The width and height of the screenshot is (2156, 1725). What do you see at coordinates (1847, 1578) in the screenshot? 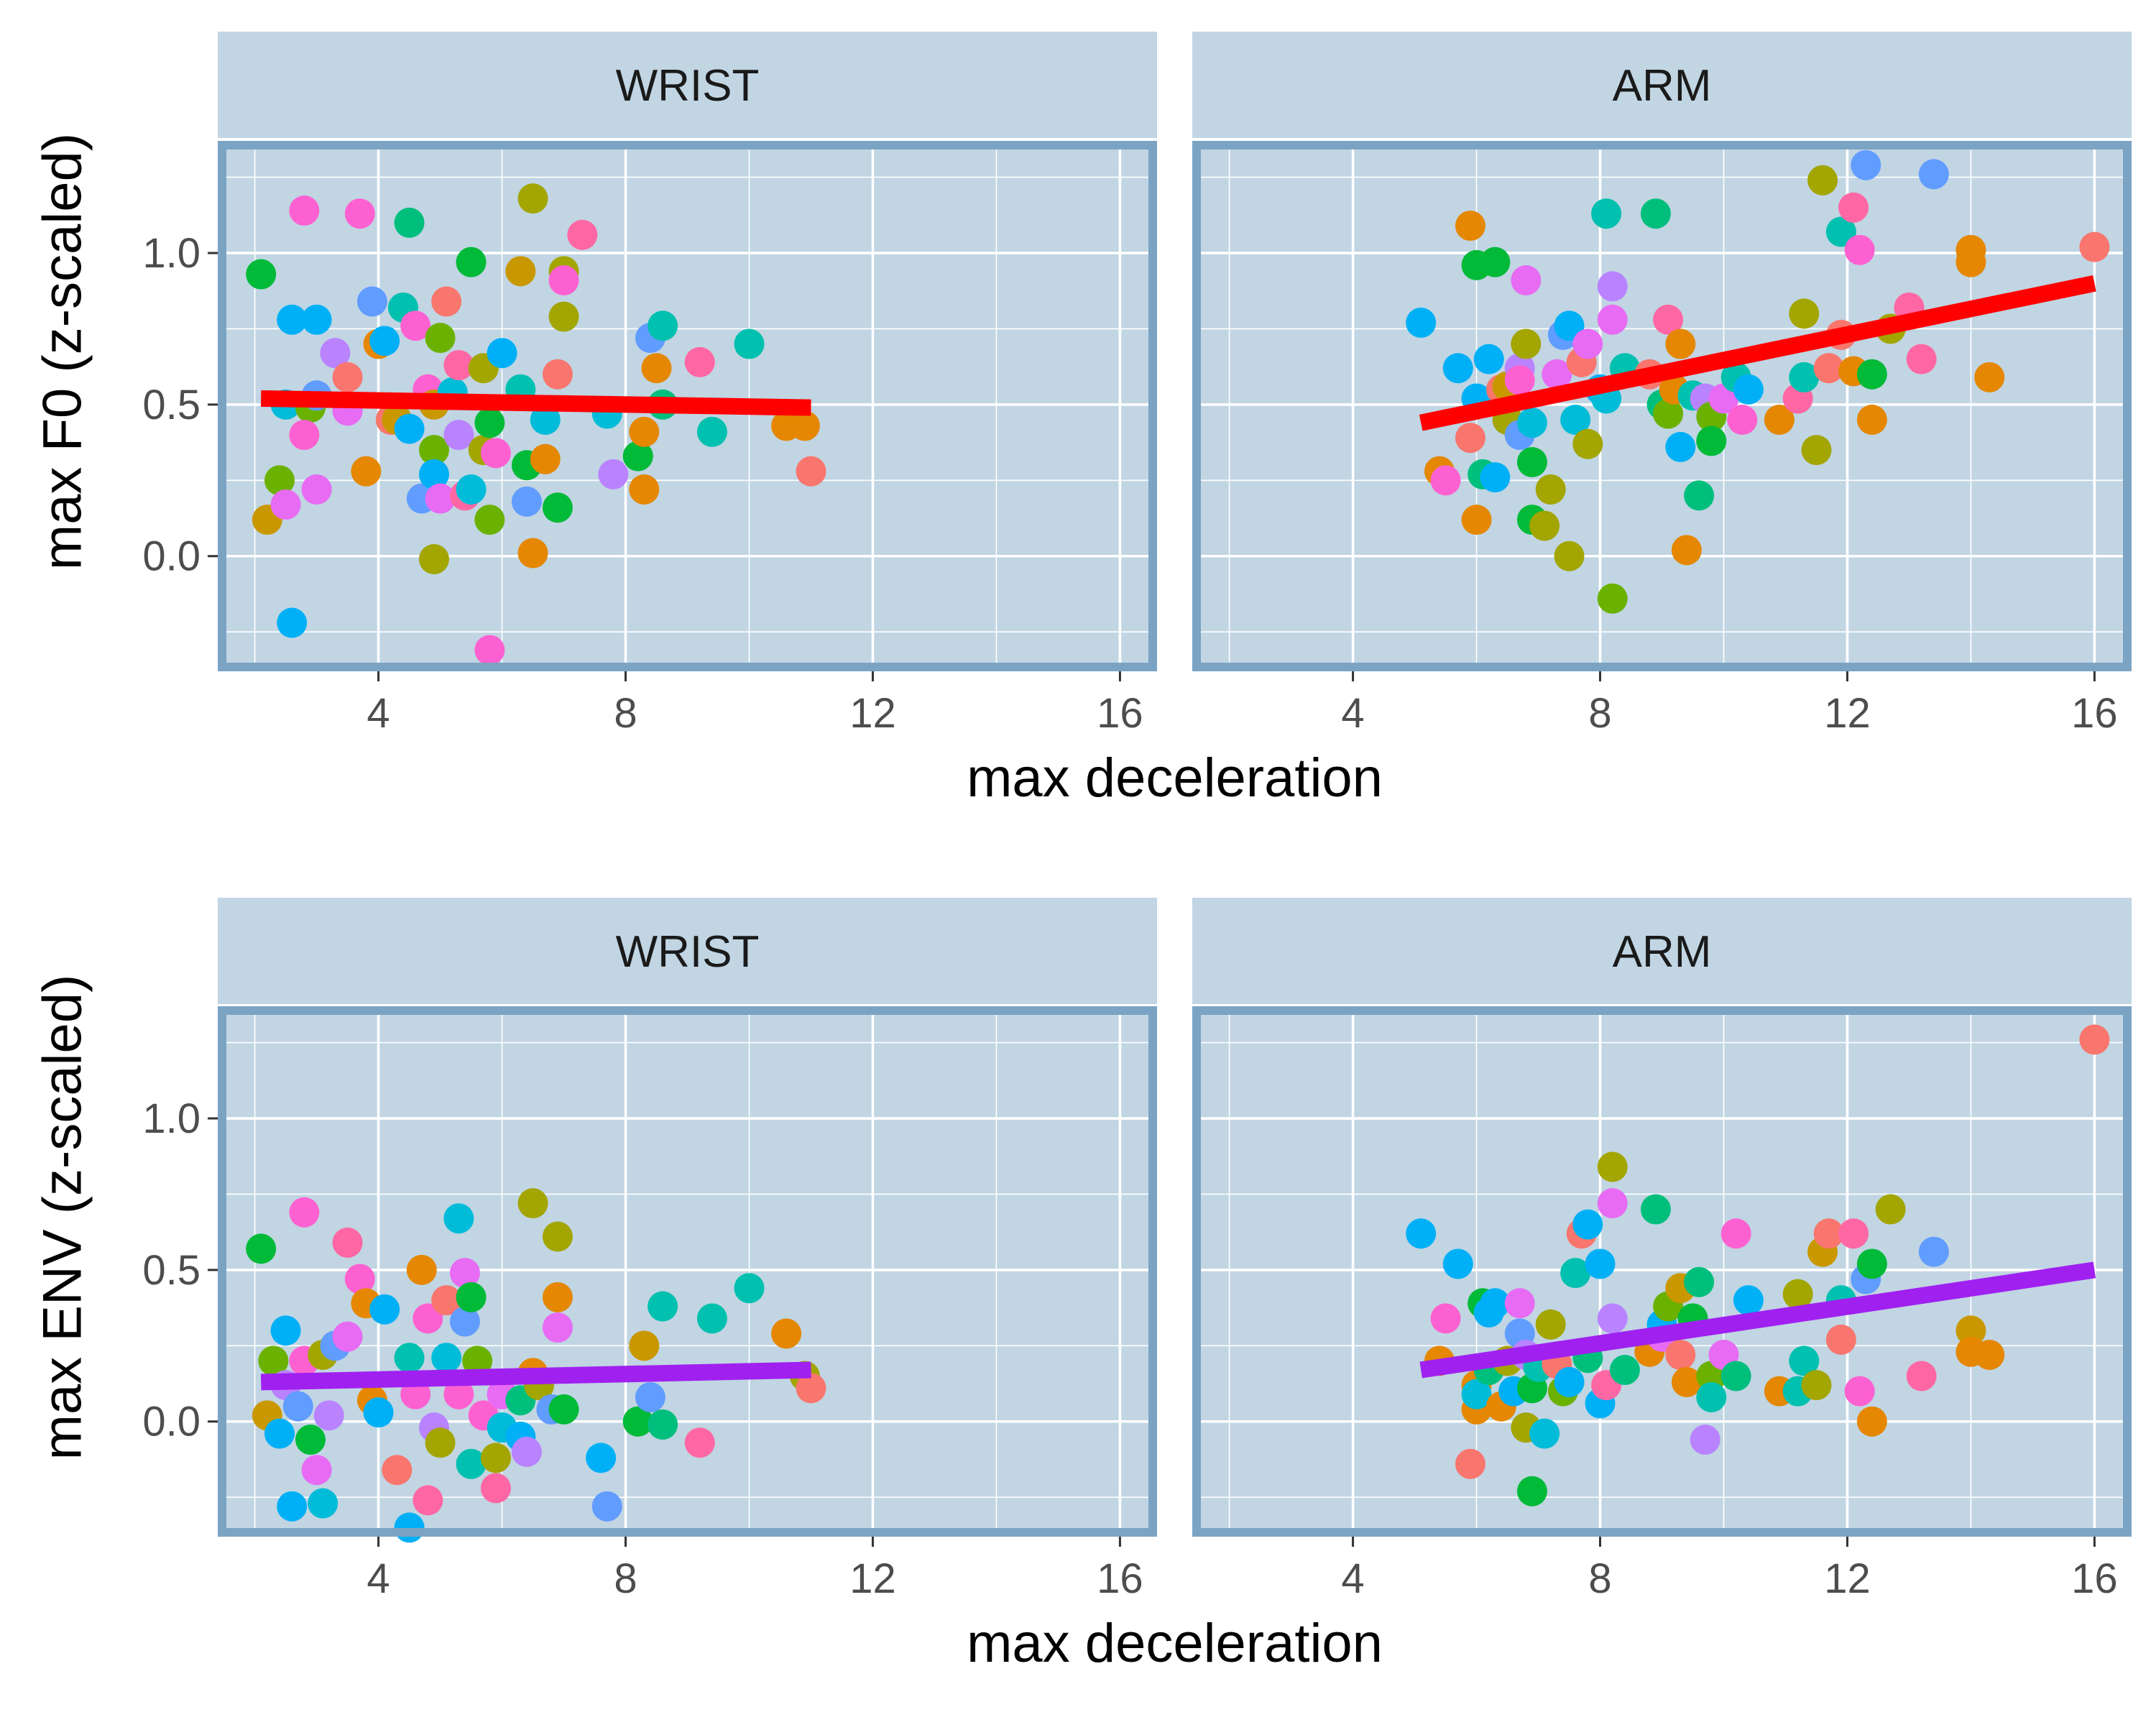
I see `x-tick-label: 12` at bounding box center [1847, 1578].